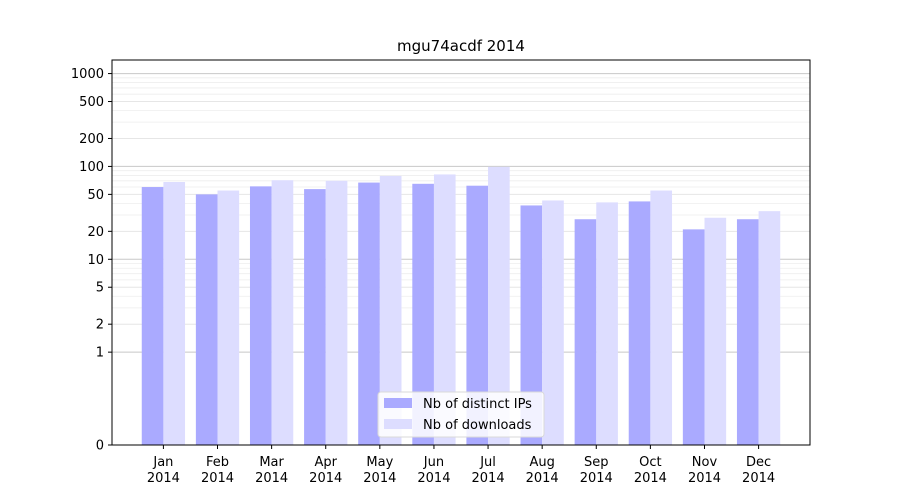  What do you see at coordinates (477, 404) in the screenshot?
I see `legend-label: Nb of distinct IPs` at bounding box center [477, 404].